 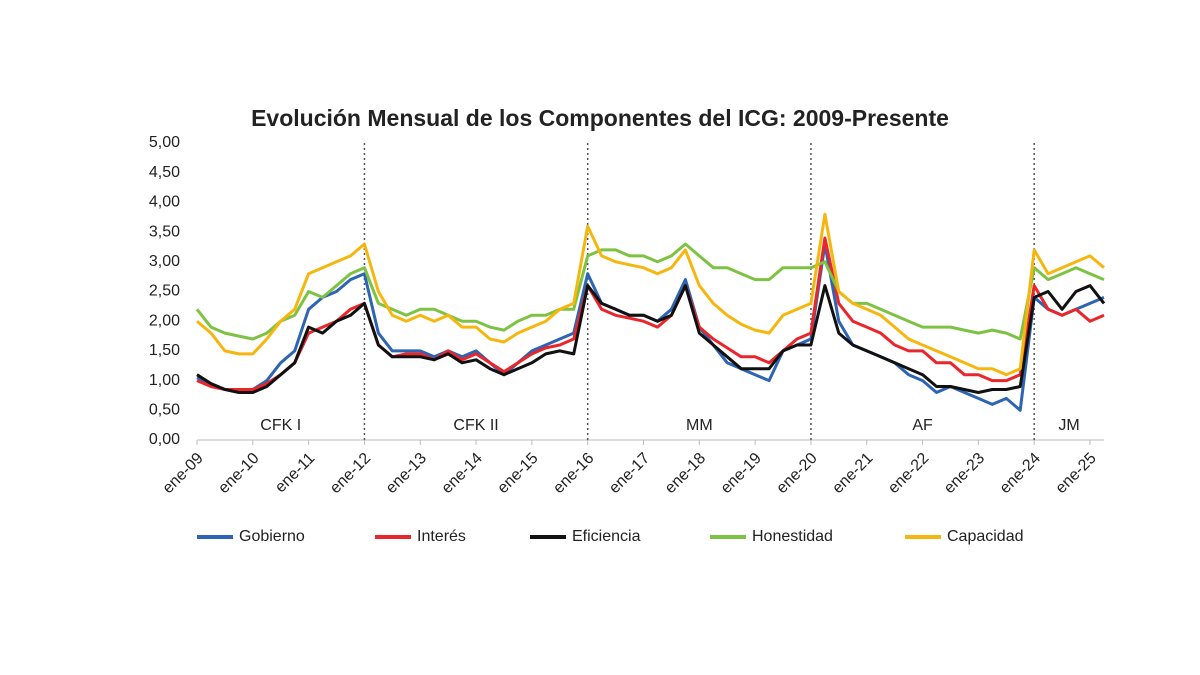 What do you see at coordinates (741, 473) in the screenshot?
I see `x-tick-label: ene-19` at bounding box center [741, 473].